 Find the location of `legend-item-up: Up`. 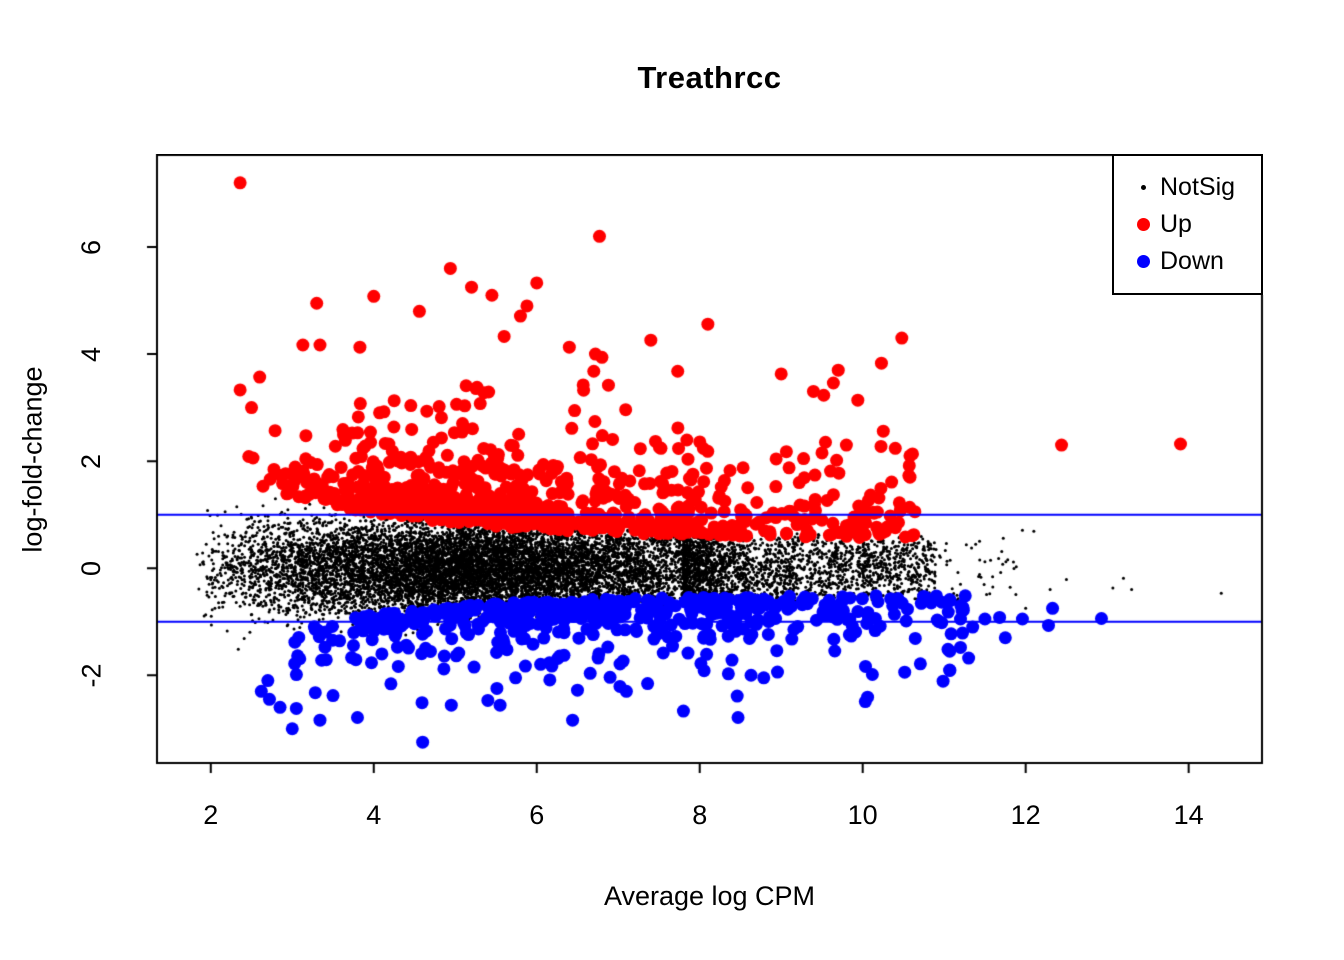

legend-item-up: Up is located at coordinates (1193, 224).